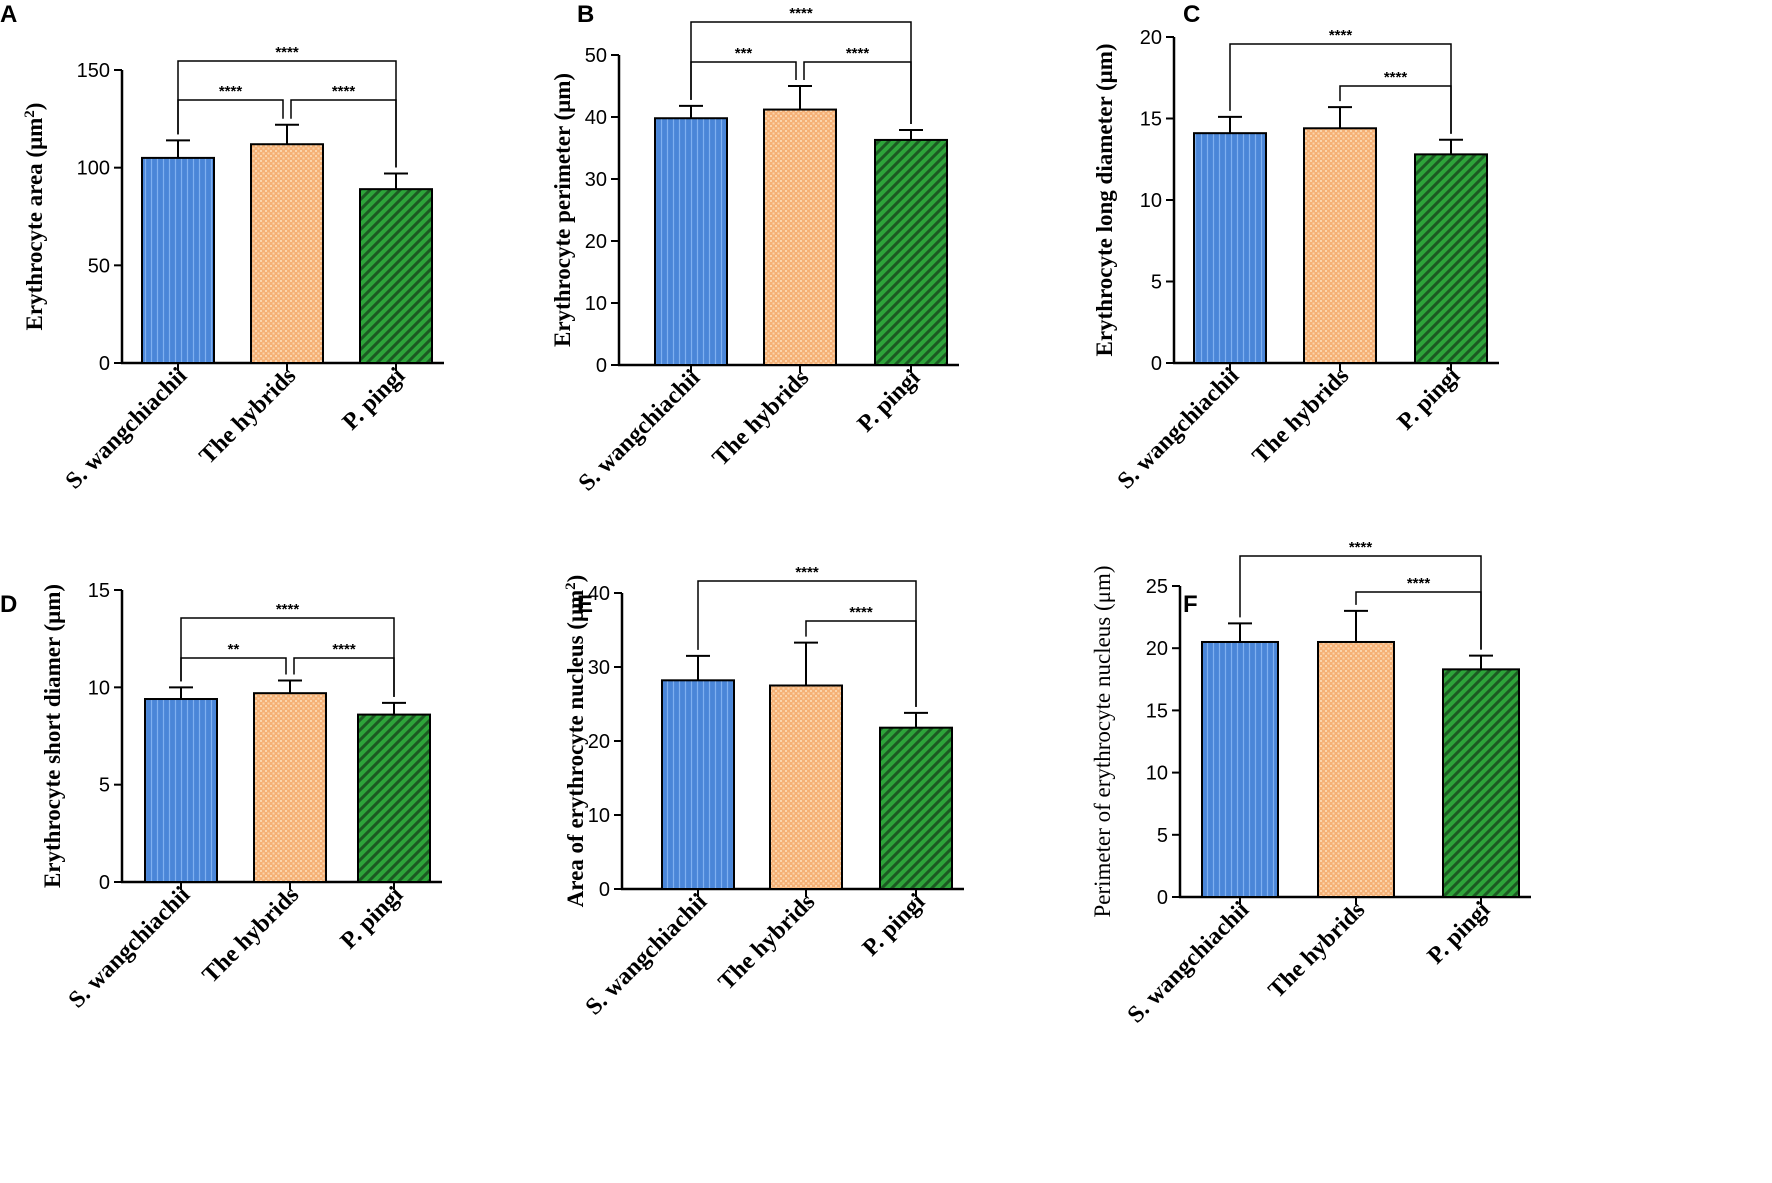 The width and height of the screenshot is (1772, 1183). Describe the element at coordinates (1157, 587) in the screenshot. I see `y-tick-label: 25` at that location.